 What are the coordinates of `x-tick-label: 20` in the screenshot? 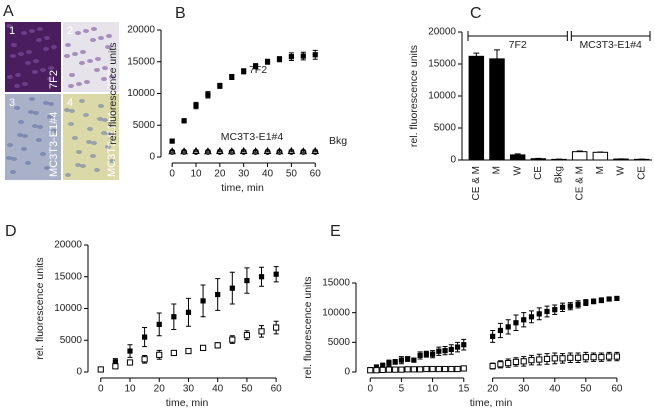 It's located at (220, 174).